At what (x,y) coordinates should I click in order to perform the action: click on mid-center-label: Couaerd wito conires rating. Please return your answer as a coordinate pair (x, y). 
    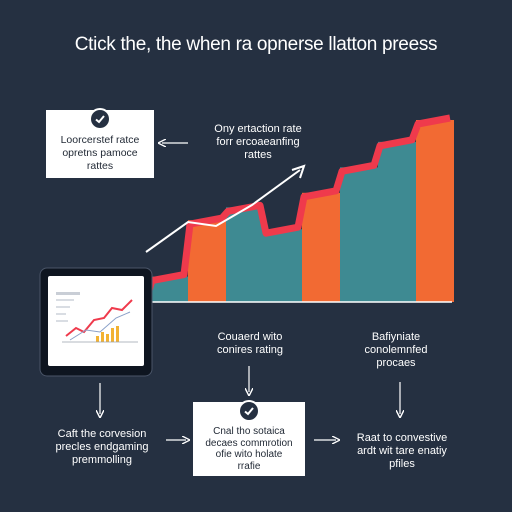
    Looking at the image, I should click on (250, 344).